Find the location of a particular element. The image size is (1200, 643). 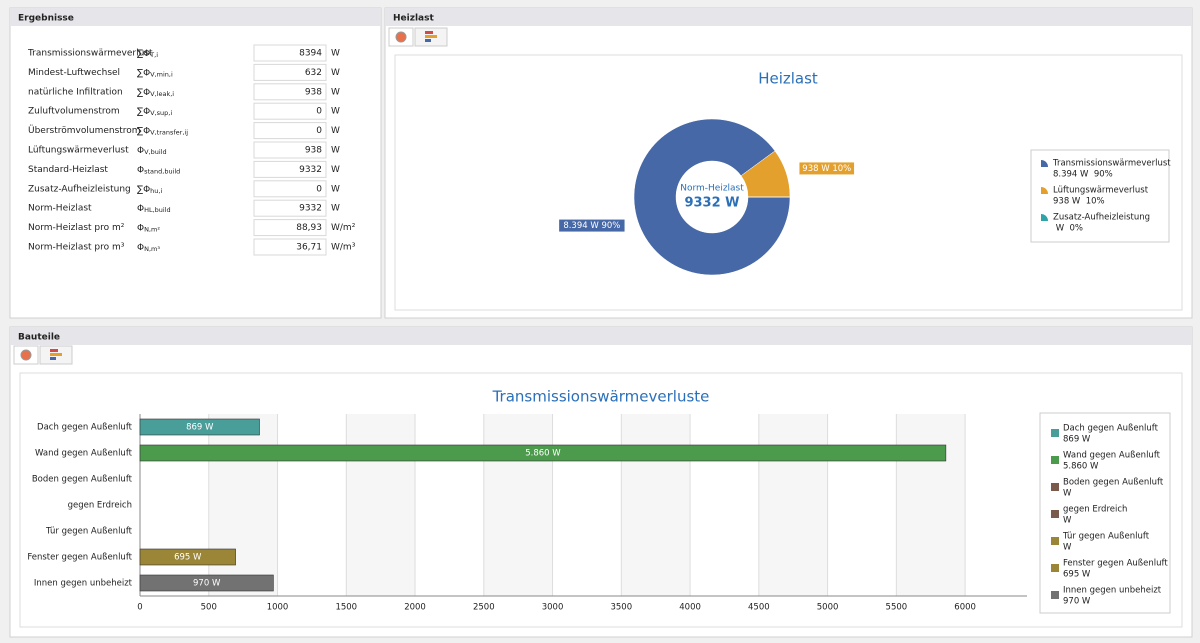

row-value: 8394 is located at coordinates (310, 54).